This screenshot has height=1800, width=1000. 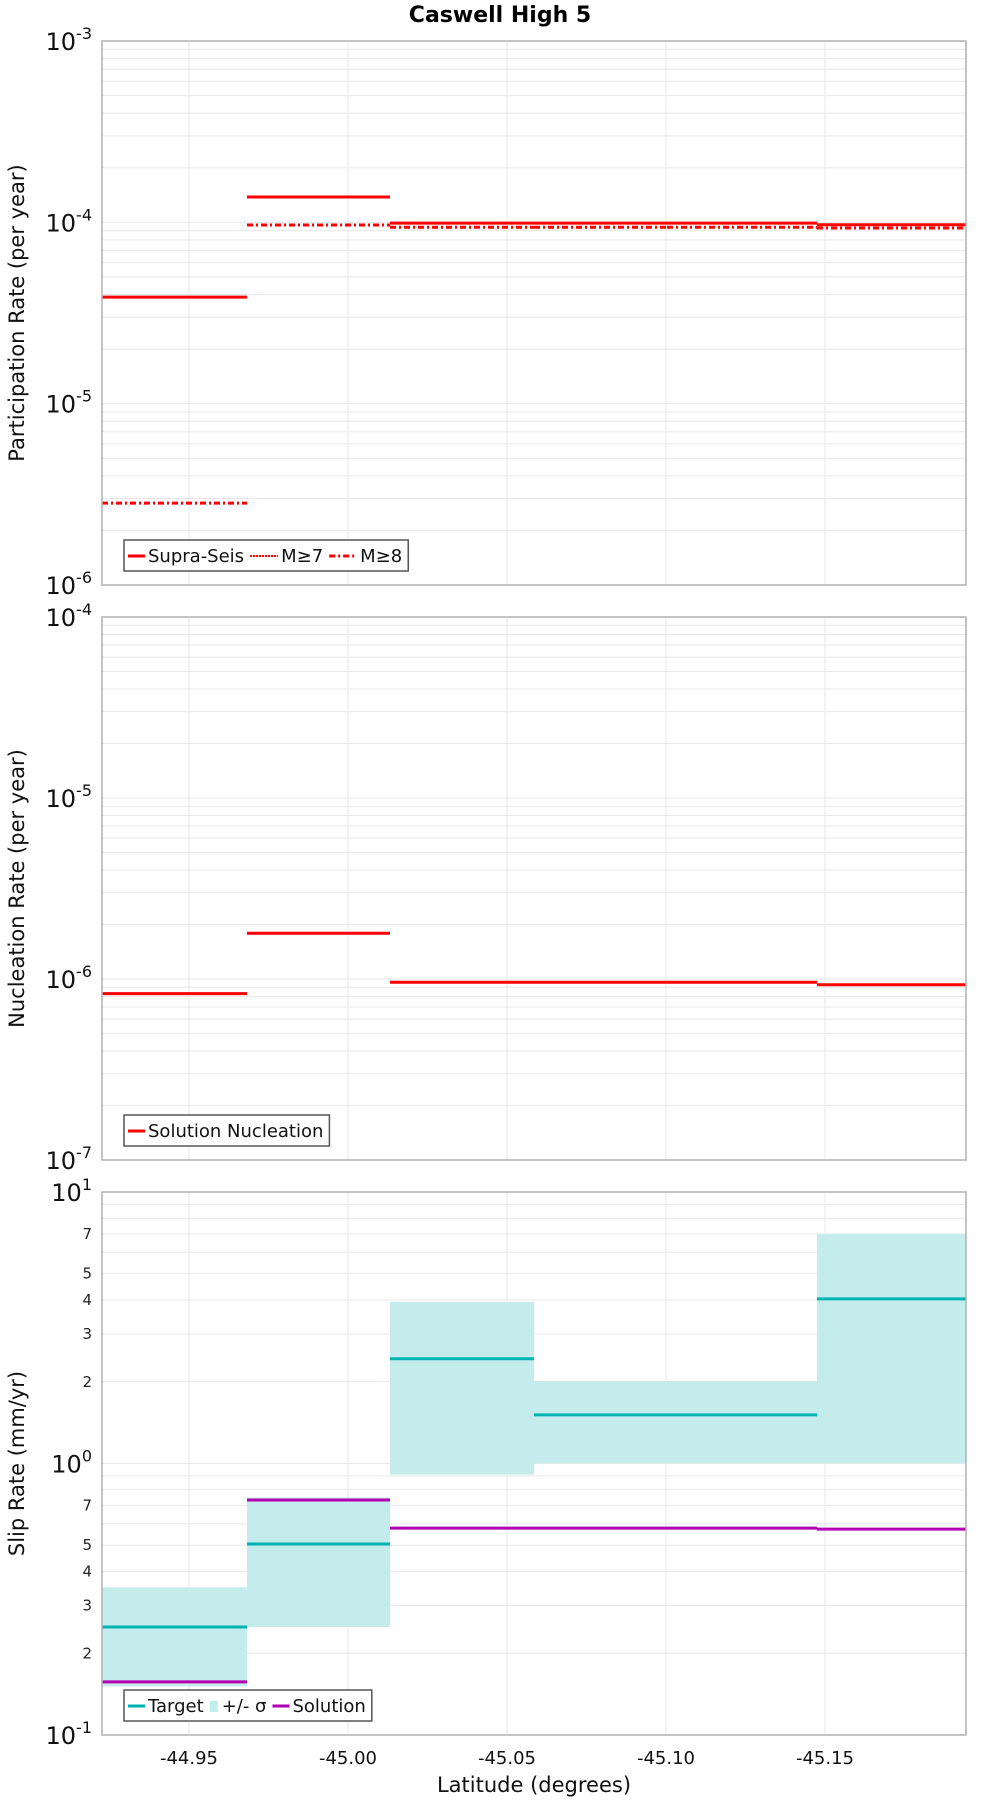 What do you see at coordinates (302, 556) in the screenshot?
I see `legend-label: M≥7` at bounding box center [302, 556].